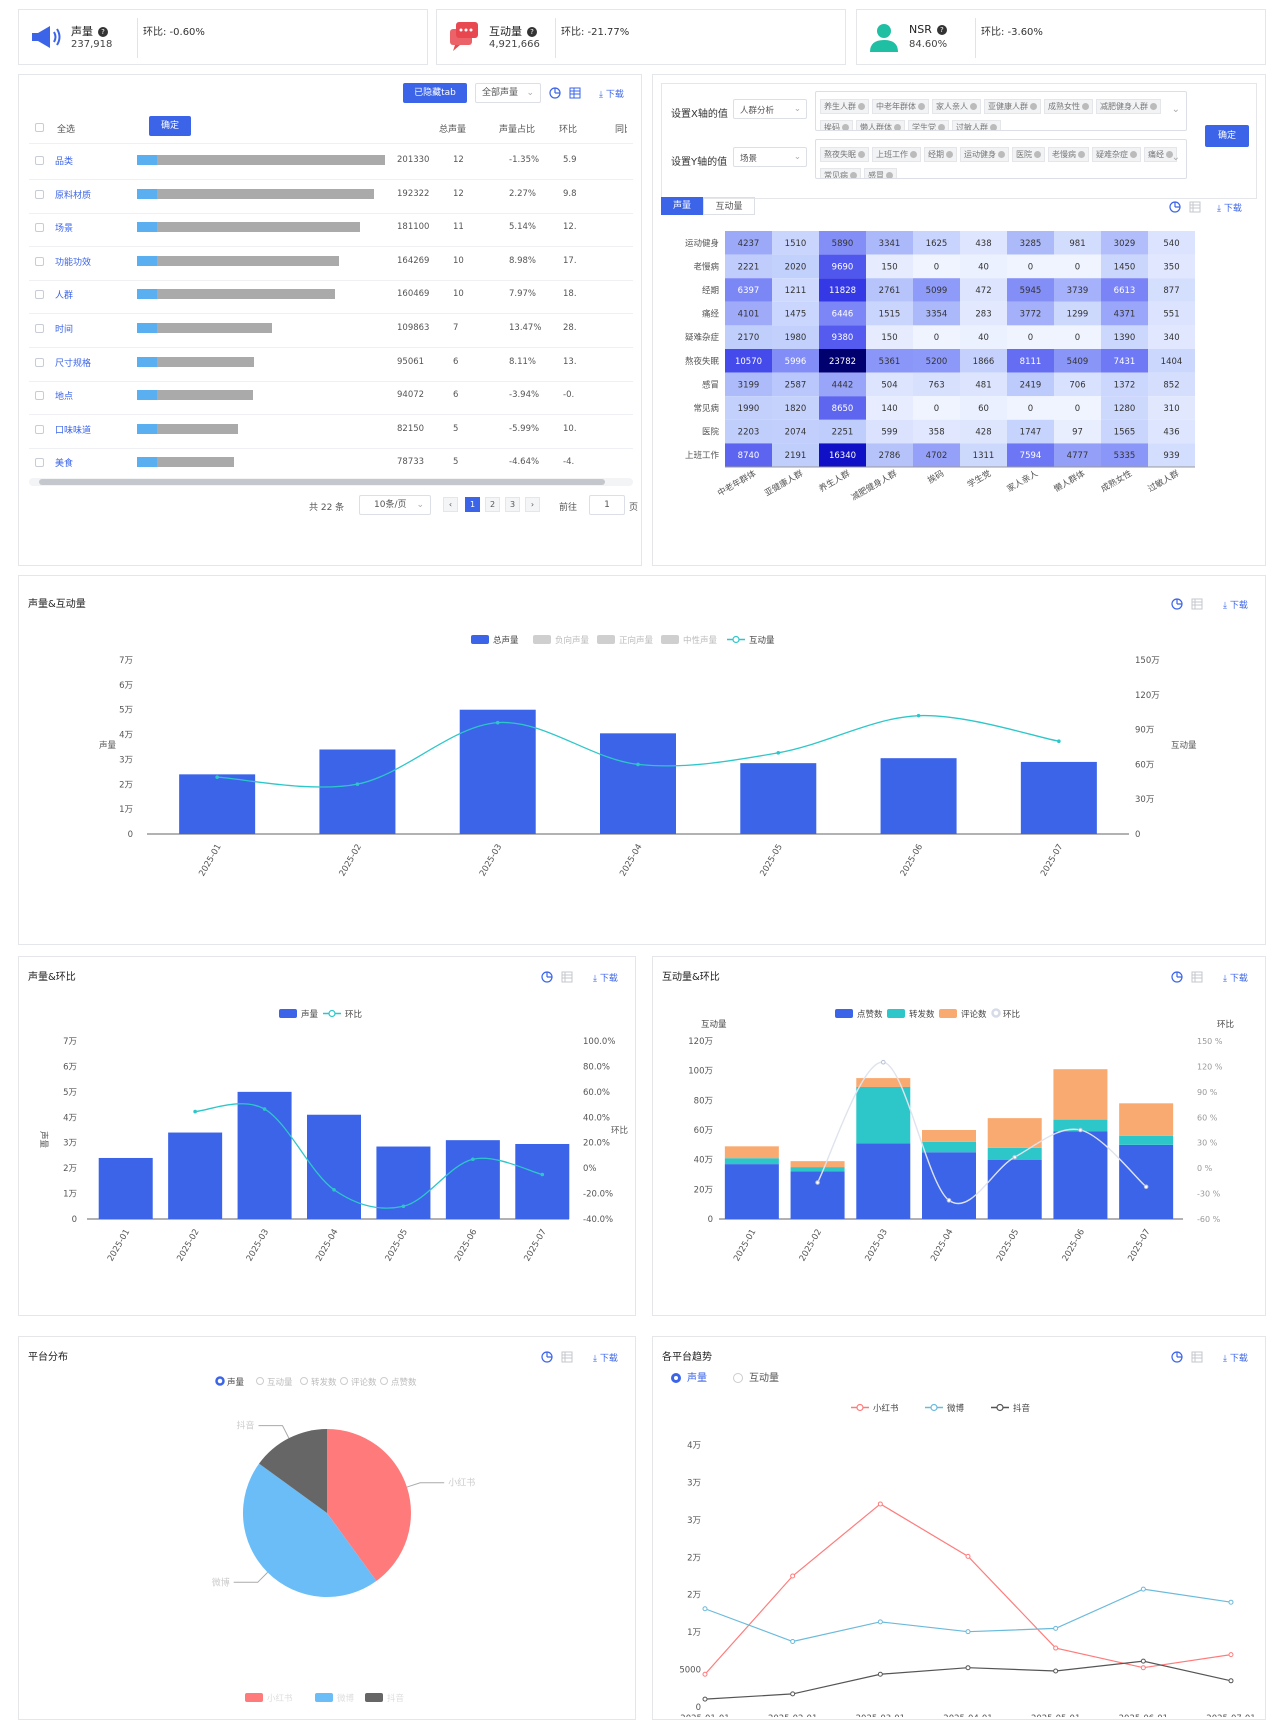  Describe the element at coordinates (928, 125) in the screenshot. I see `filter-tag: 学生党` at that location.